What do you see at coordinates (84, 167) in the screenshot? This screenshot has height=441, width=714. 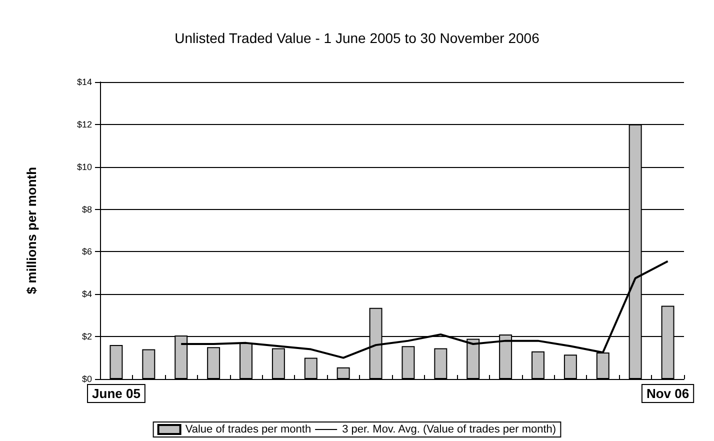 I see `y-tick-label: $10` at bounding box center [84, 167].